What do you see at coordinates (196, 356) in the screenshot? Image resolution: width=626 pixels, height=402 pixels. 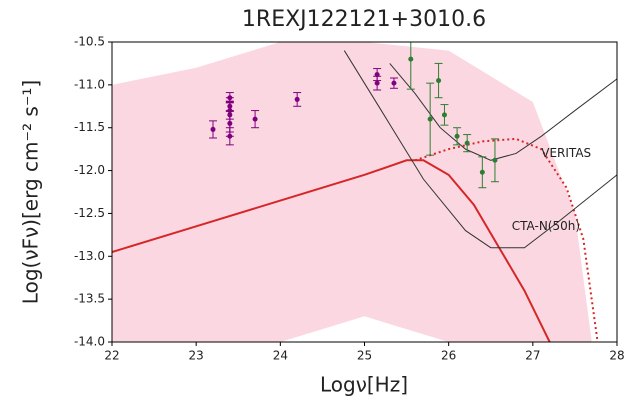 I see `x-tick-label: 23` at bounding box center [196, 356].